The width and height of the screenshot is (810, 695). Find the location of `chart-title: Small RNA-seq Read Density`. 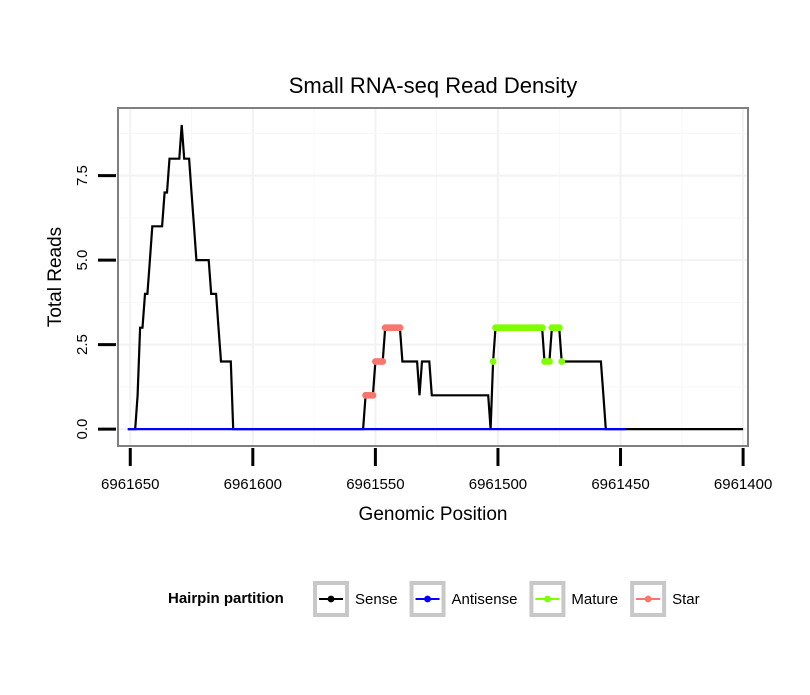

chart-title: Small RNA-seq Read Density is located at coordinates (433, 85).